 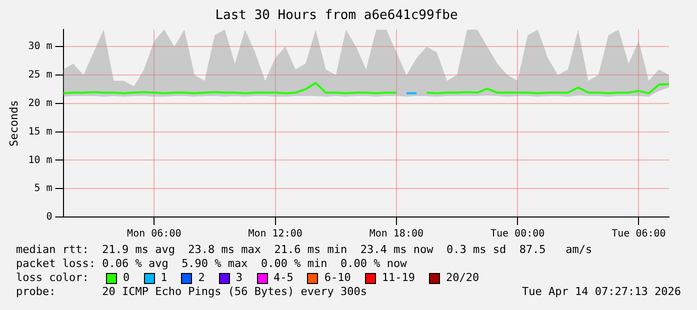 What do you see at coordinates (164, 278) in the screenshot?
I see `legend-label: 1` at bounding box center [164, 278].